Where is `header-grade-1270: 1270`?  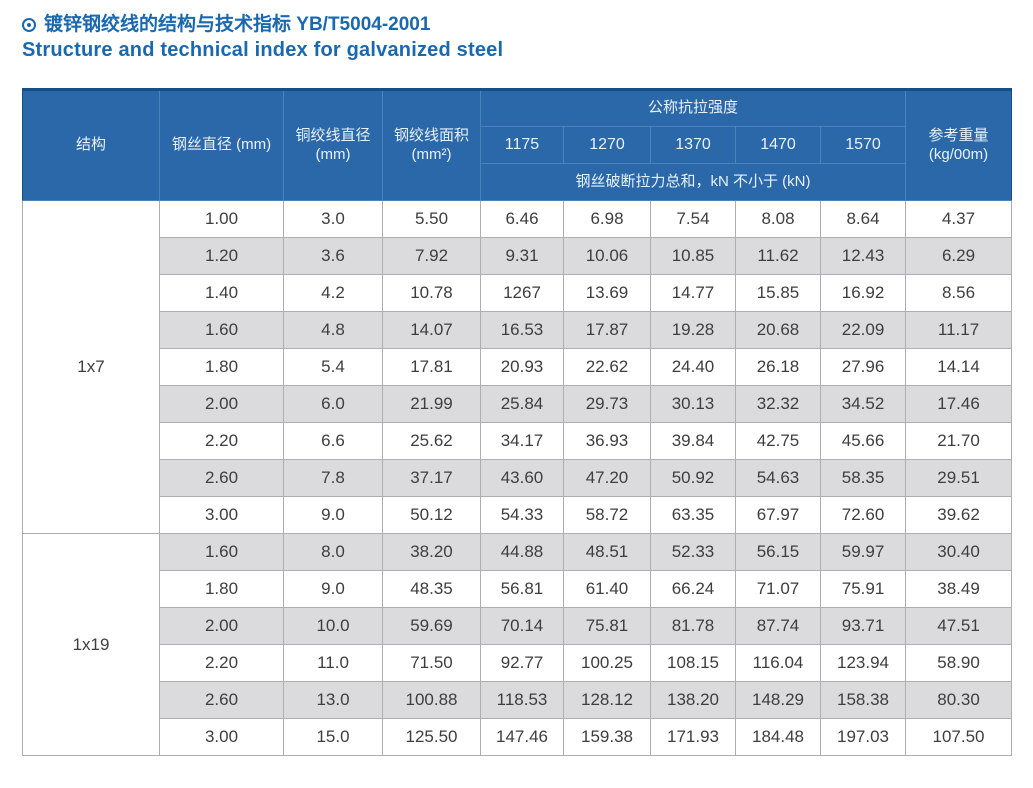
header-grade-1270: 1270 is located at coordinates (607, 145).